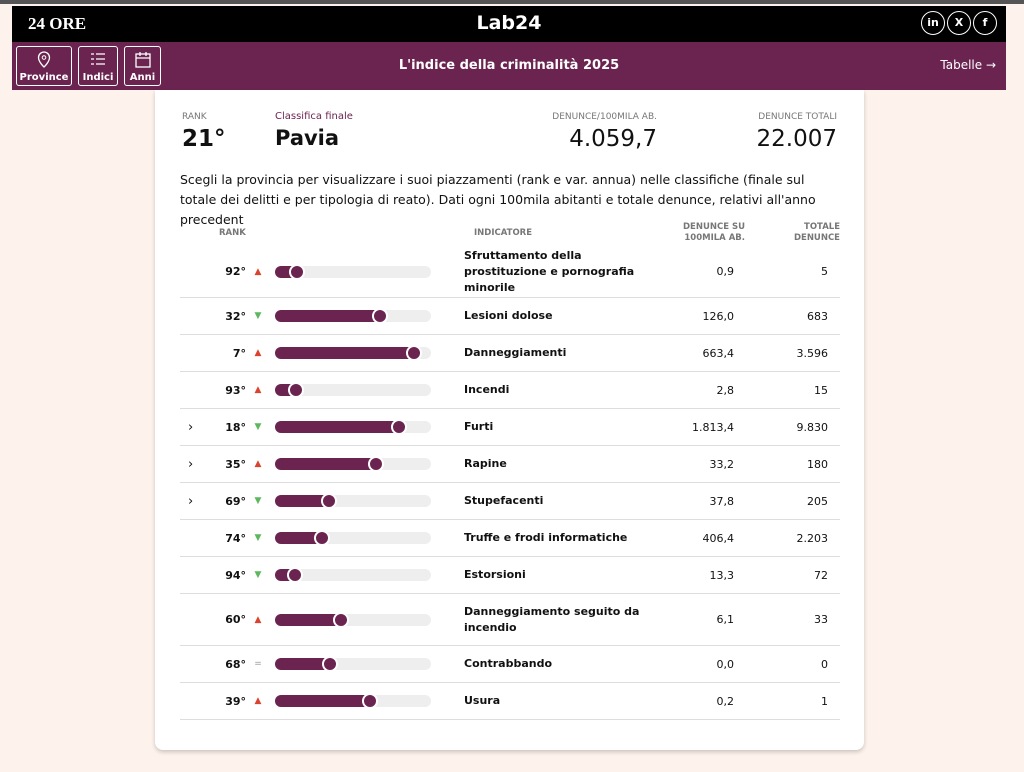 This screenshot has height=772, width=1024. What do you see at coordinates (258, 701) in the screenshot?
I see `trend-icon: ▲` at bounding box center [258, 701].